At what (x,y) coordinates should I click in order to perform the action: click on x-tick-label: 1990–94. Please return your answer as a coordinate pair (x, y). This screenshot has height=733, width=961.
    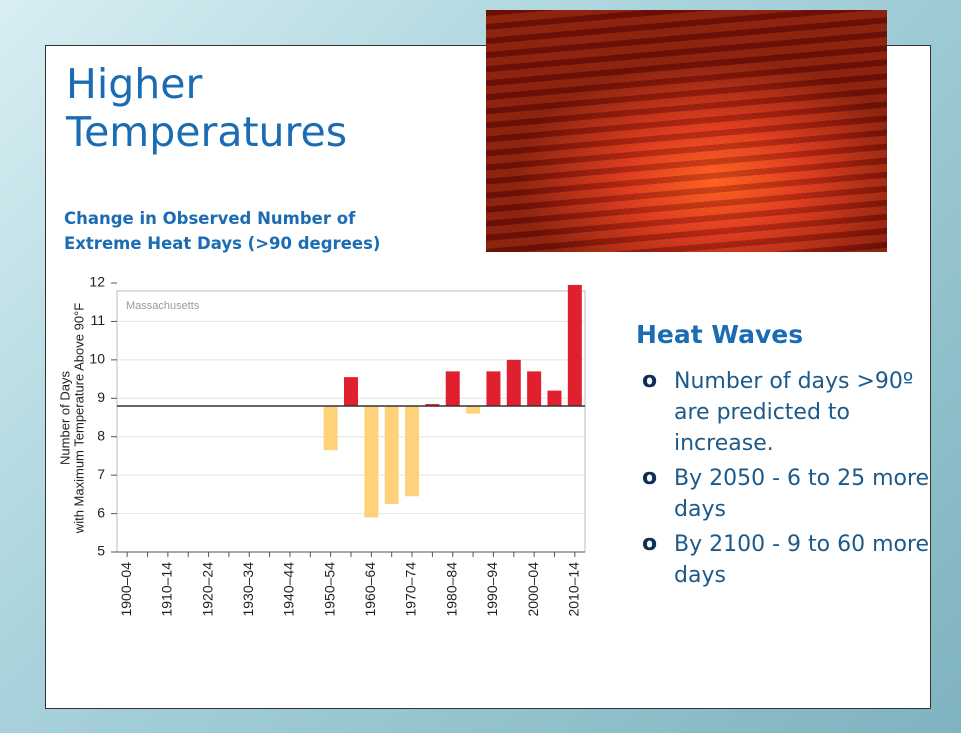
    Looking at the image, I should click on (492, 589).